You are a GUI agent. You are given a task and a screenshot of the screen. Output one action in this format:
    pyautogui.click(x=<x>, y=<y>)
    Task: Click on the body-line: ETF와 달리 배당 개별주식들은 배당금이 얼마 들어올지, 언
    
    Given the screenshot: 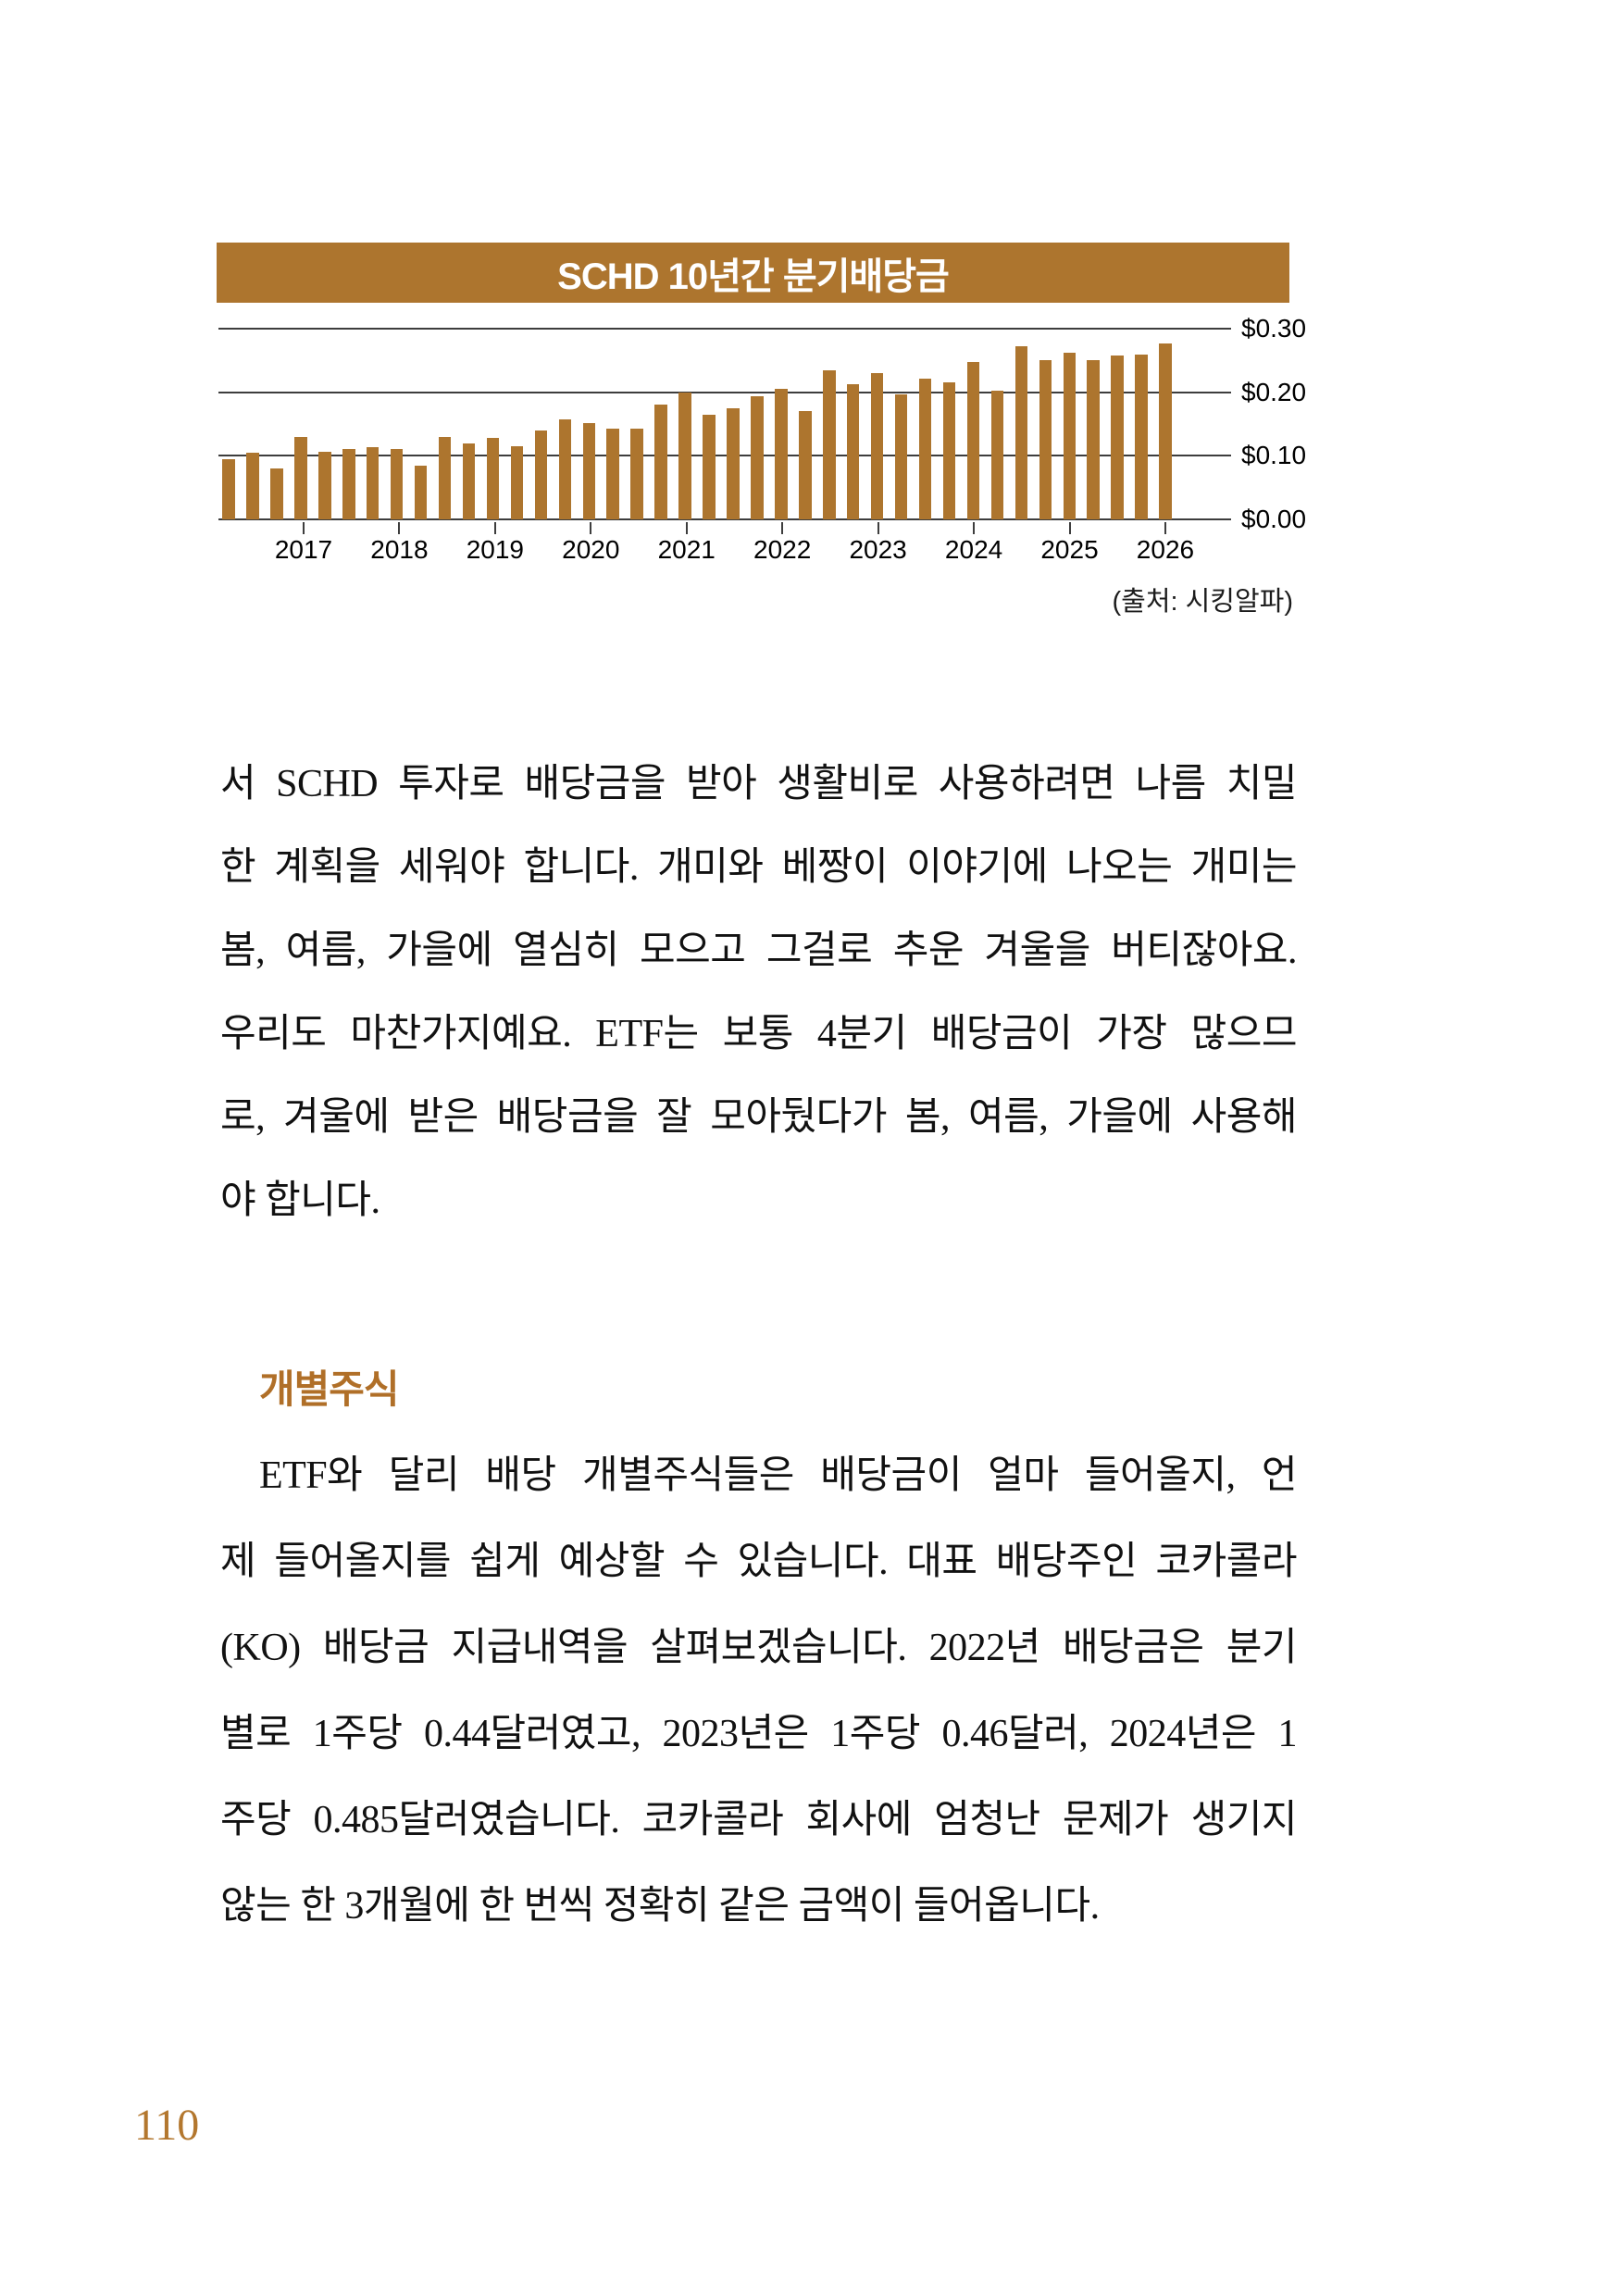 What is the action you would take?
    pyautogui.click(x=778, y=1475)
    